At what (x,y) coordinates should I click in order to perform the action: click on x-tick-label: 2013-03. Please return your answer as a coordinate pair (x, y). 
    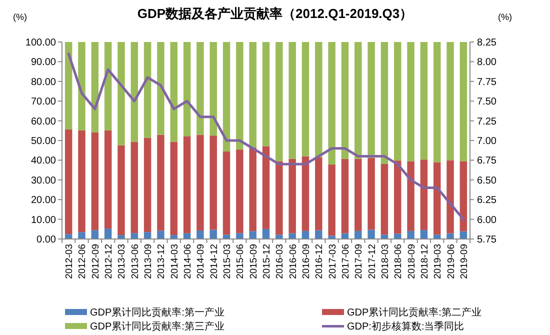
    Looking at the image, I should click on (122, 261).